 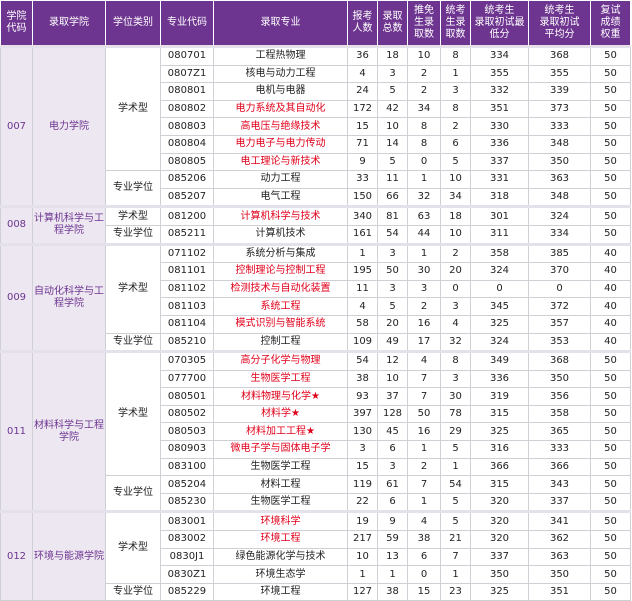 I want to click on value-cell: 319, so click(x=499, y=396).